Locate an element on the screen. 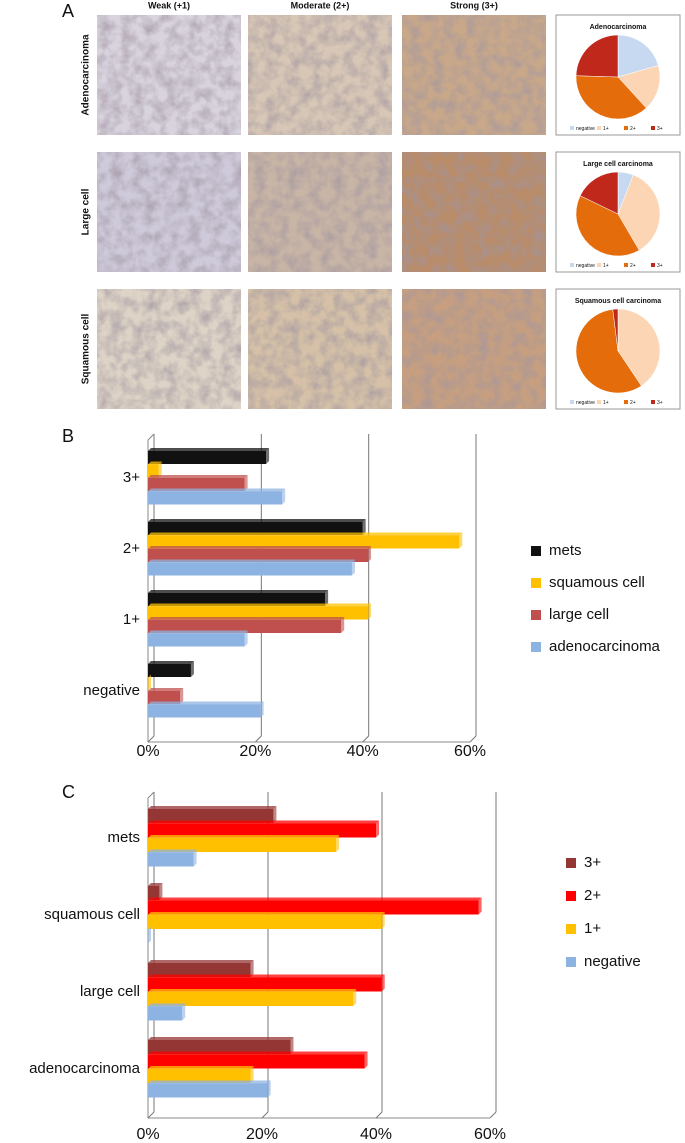 This screenshot has width=685, height=1143. column-header: Moderate (2+) is located at coordinates (320, 5).